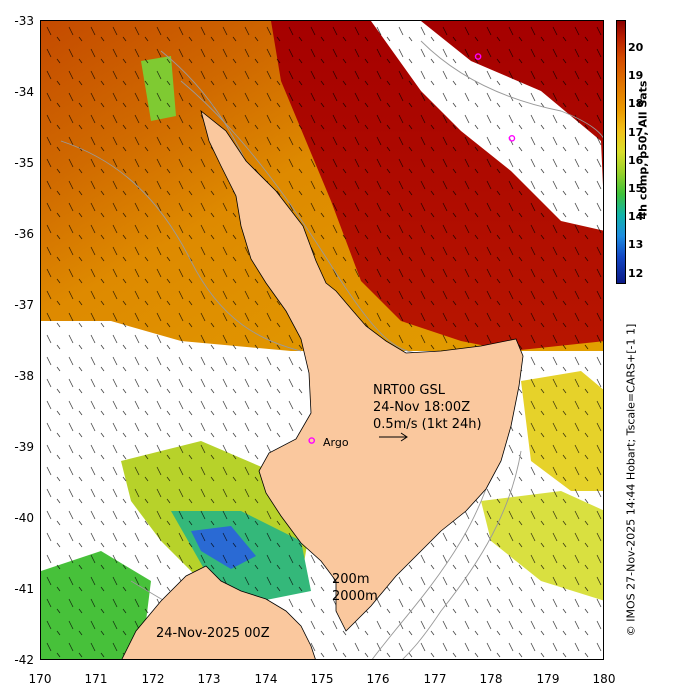  Describe the element at coordinates (548, 679) in the screenshot. I see `lon-tick: 179` at that location.